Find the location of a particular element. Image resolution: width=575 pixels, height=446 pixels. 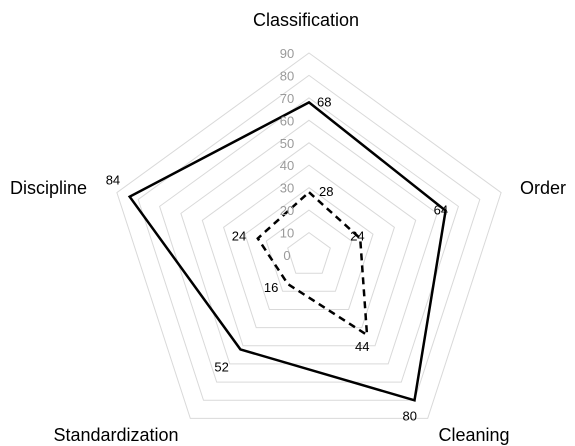

tick-label-20: 20 is located at coordinates (287, 210).